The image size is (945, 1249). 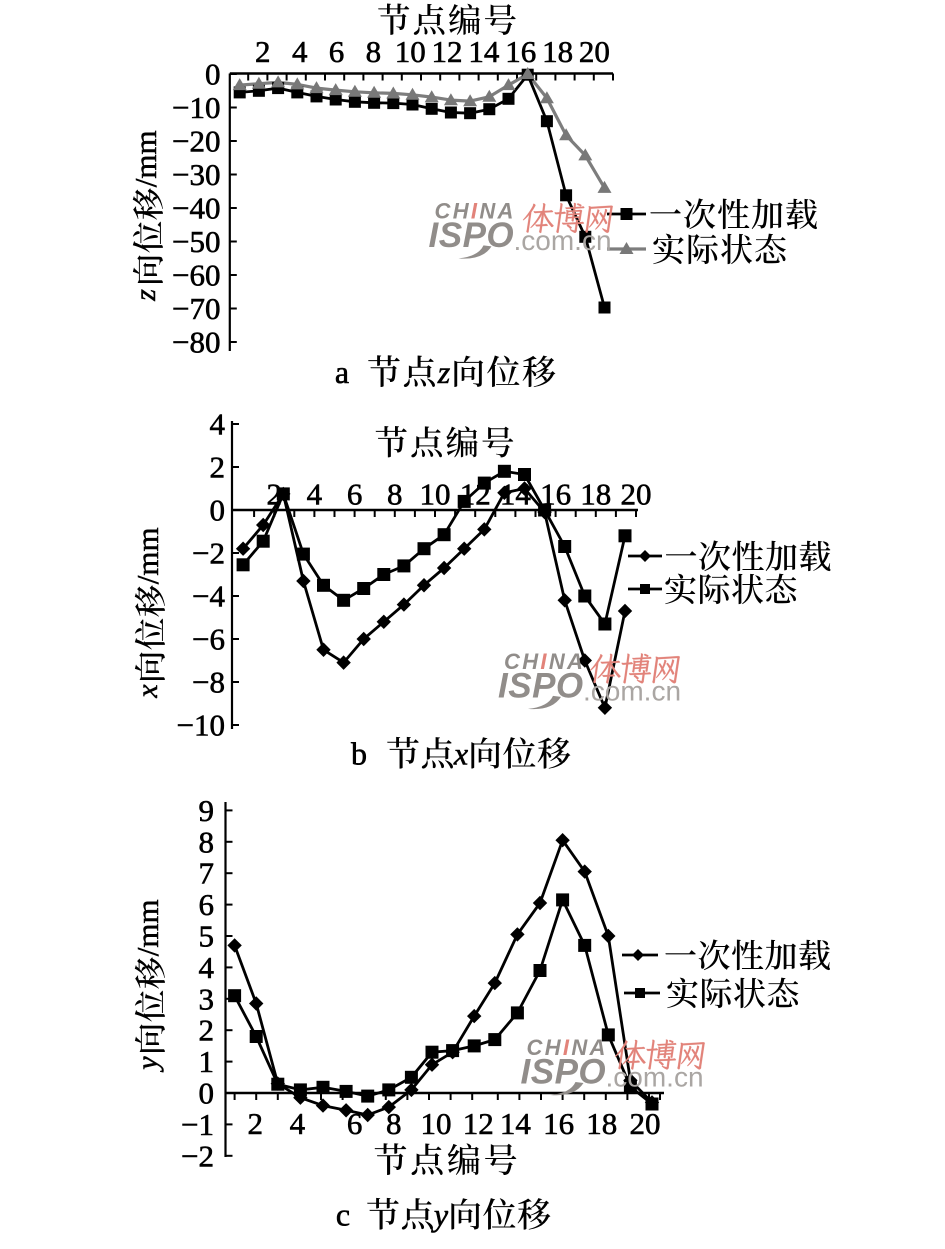 I want to click on svg-text: 1, so click(x=207, y=1061).